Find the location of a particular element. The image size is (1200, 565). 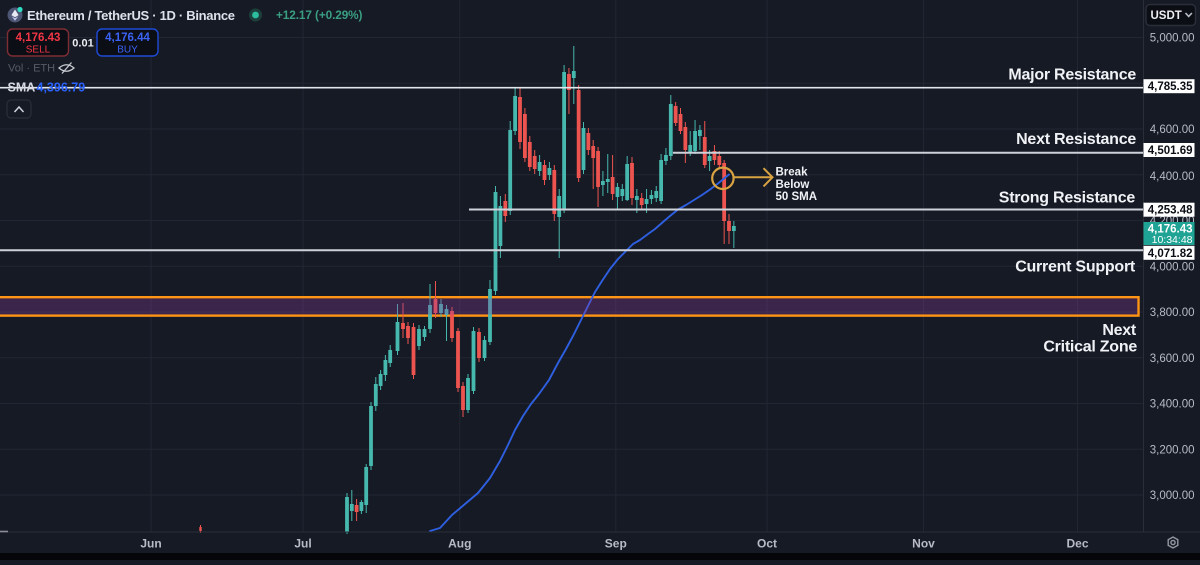

svg-text: 10:34:48 is located at coordinates (1172, 240).